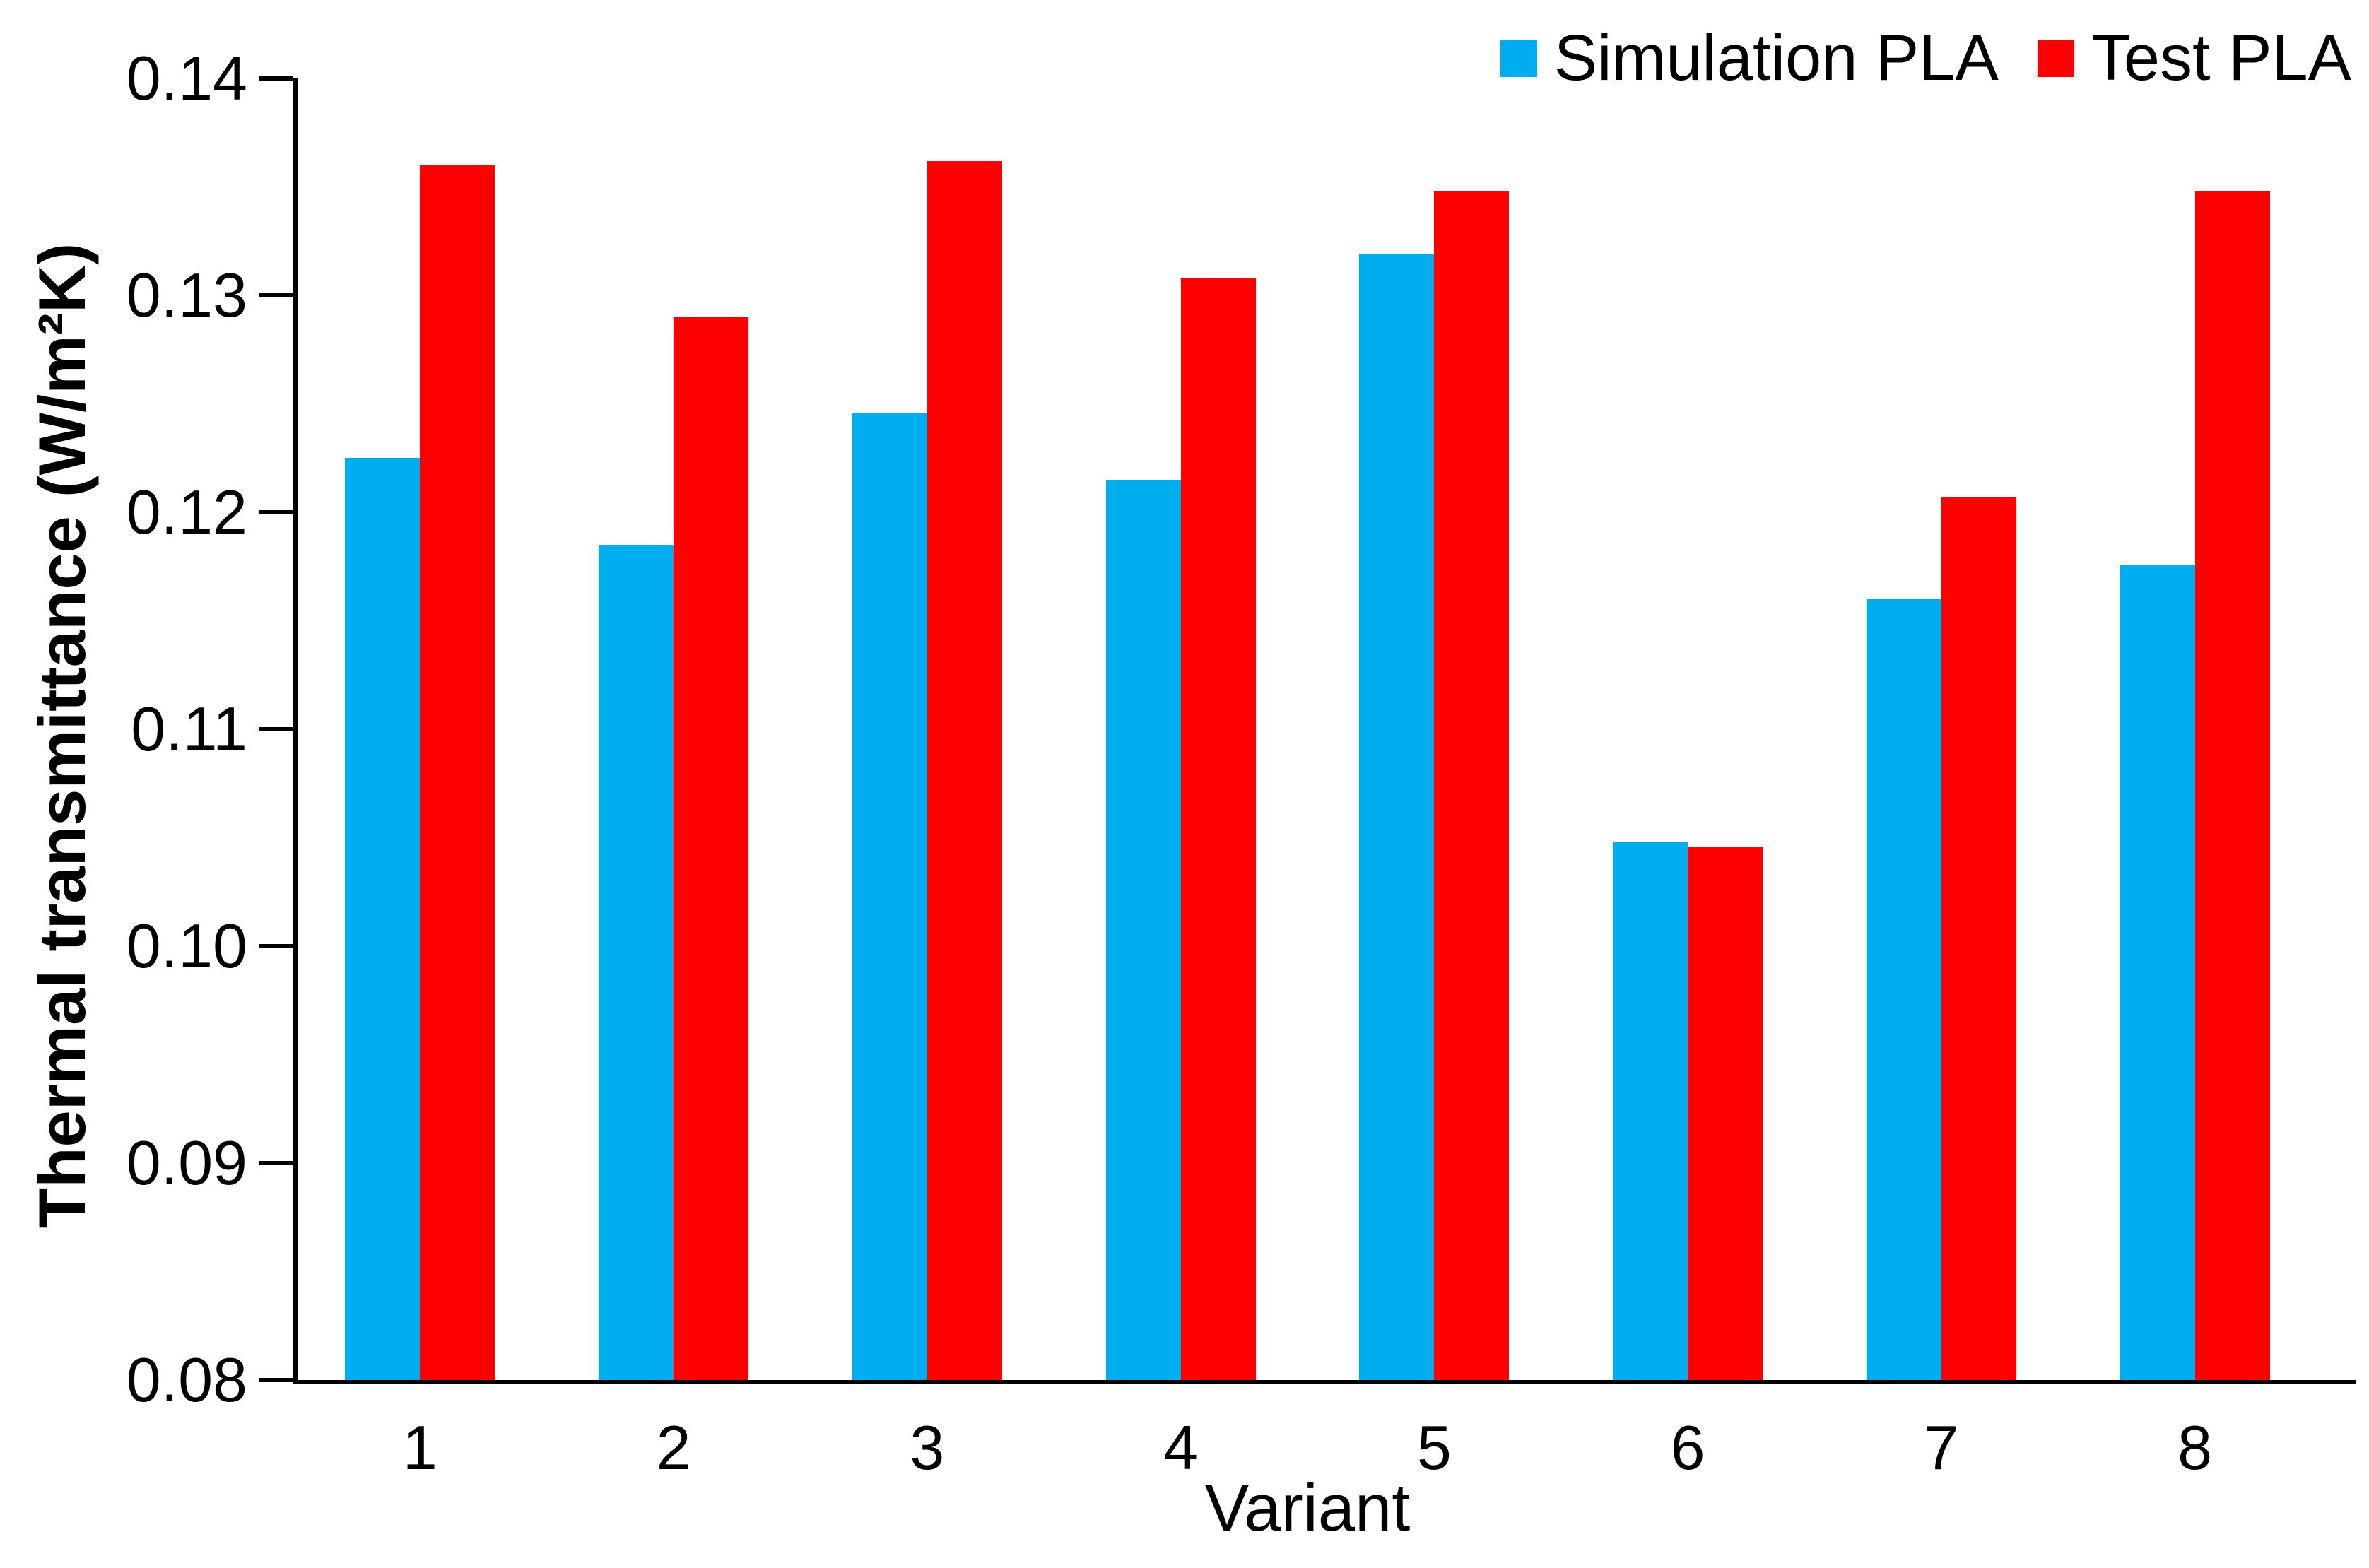  Describe the element at coordinates (186, 1163) in the screenshot. I see `y-tick-label: 0.09` at that location.